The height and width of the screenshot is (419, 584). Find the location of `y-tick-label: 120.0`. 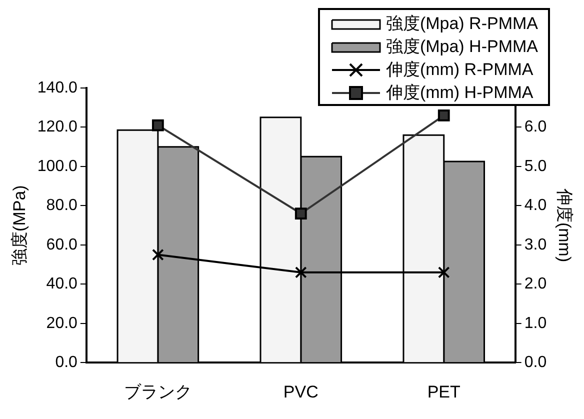

y-tick-label: 120.0 is located at coordinates (57, 127).